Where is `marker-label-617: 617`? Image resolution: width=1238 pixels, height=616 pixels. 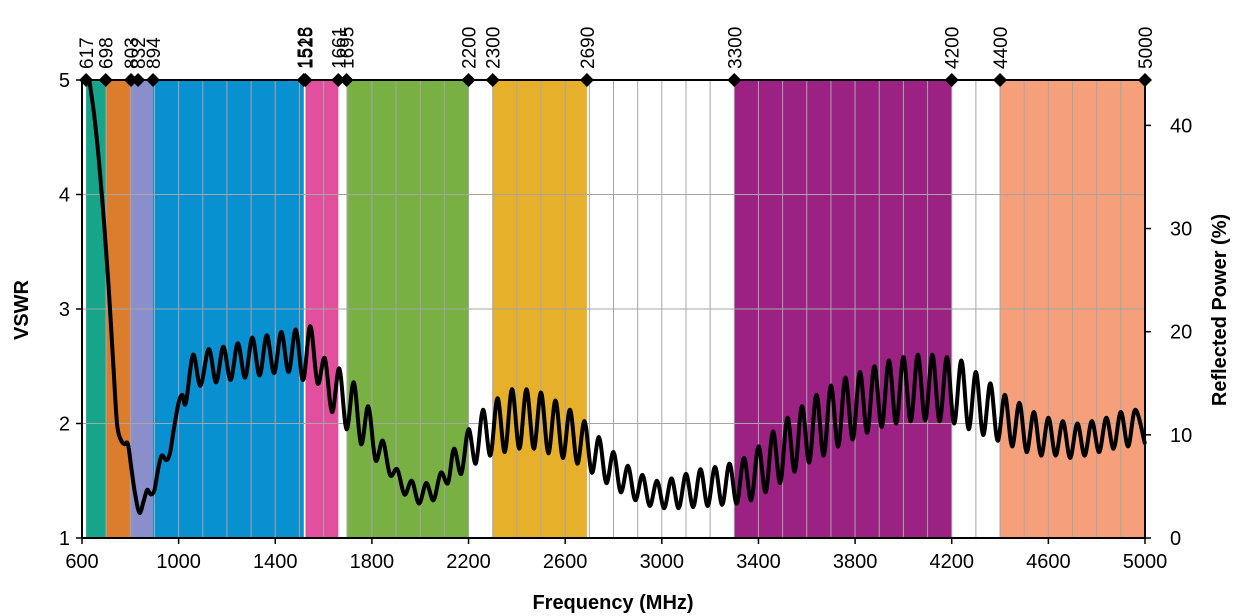
marker-label-617: 617 is located at coordinates (87, 53).